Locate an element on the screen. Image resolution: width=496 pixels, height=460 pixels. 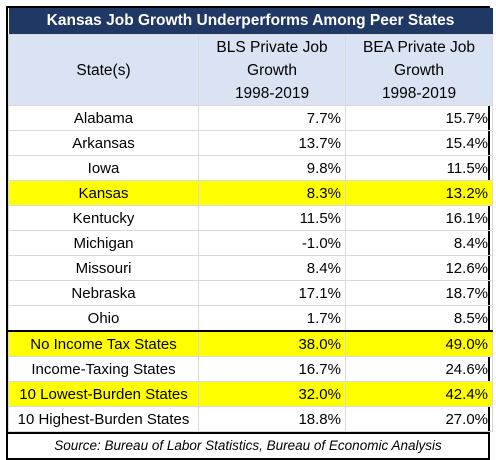
row-bls-cell: 32.0% is located at coordinates (272, 394).